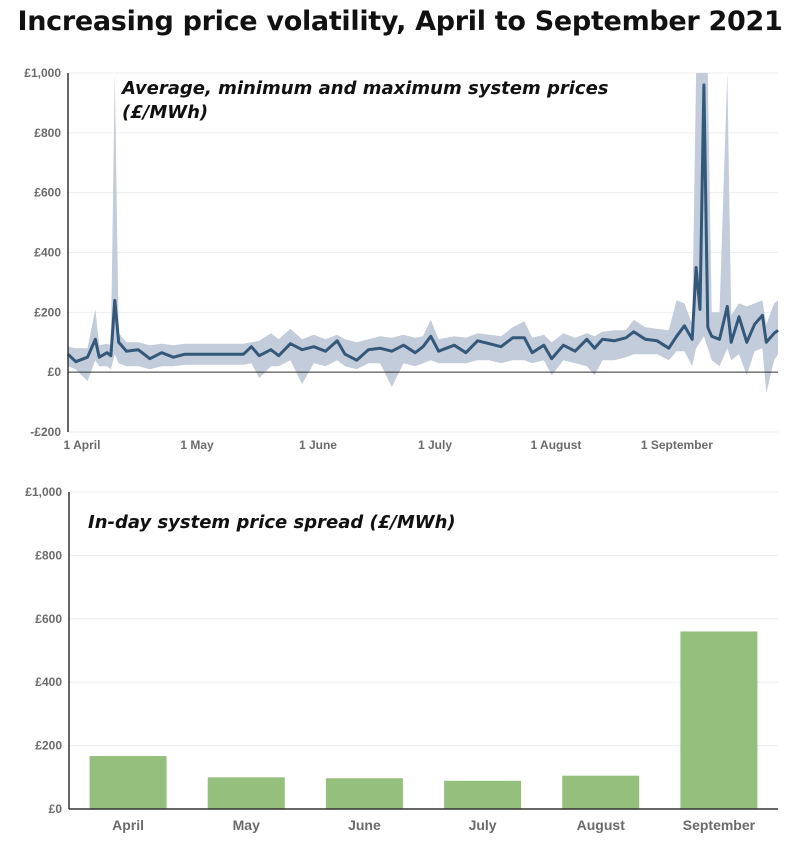  Describe the element at coordinates (272, 522) in the screenshot. I see `bottom-annotation: In-day system price spread (£/MWh)` at that location.